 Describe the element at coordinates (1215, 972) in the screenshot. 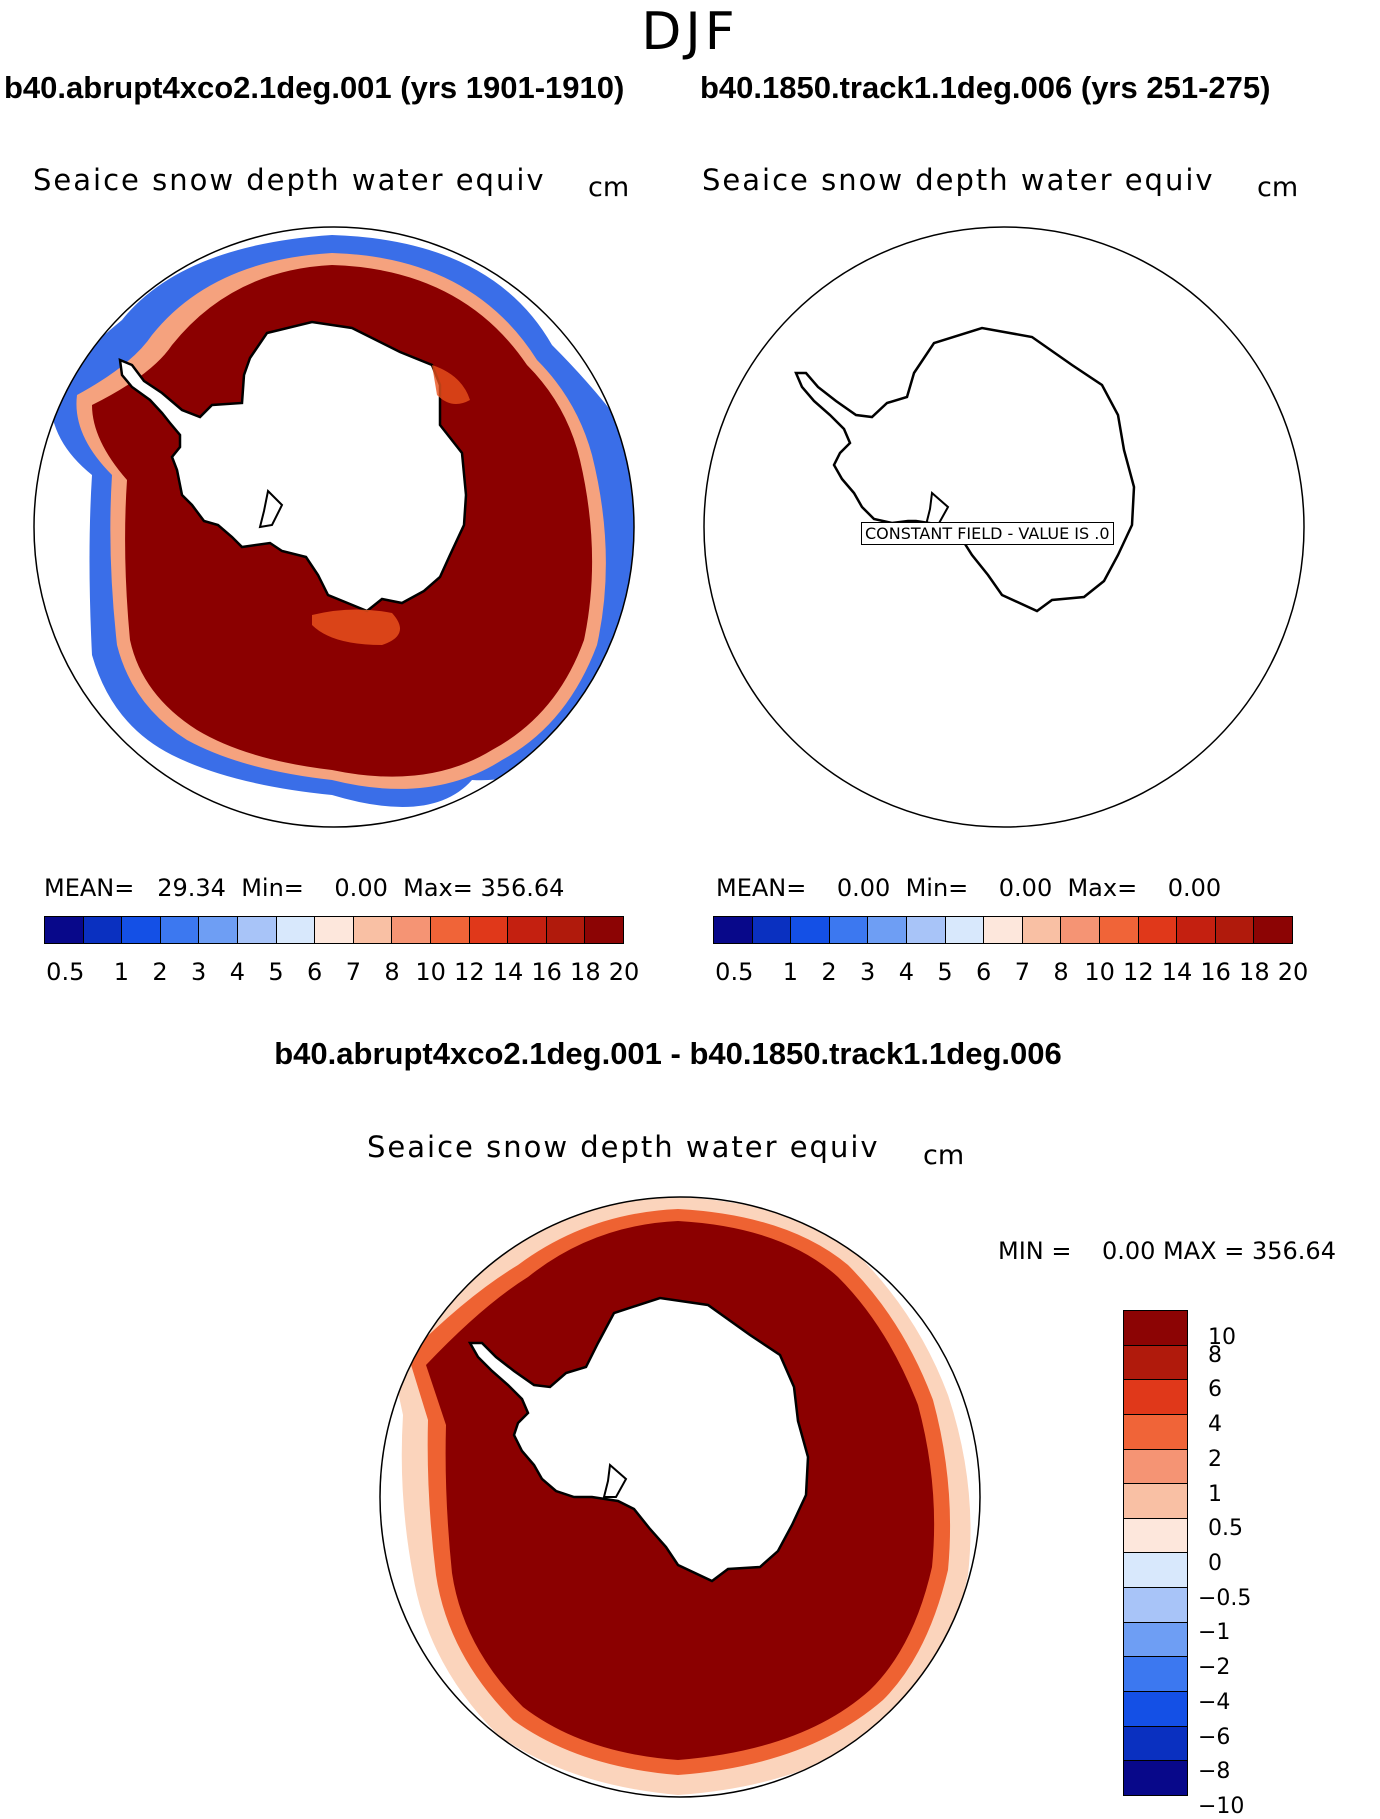

I see `right-colorbar-tick-label: 16` at that location.